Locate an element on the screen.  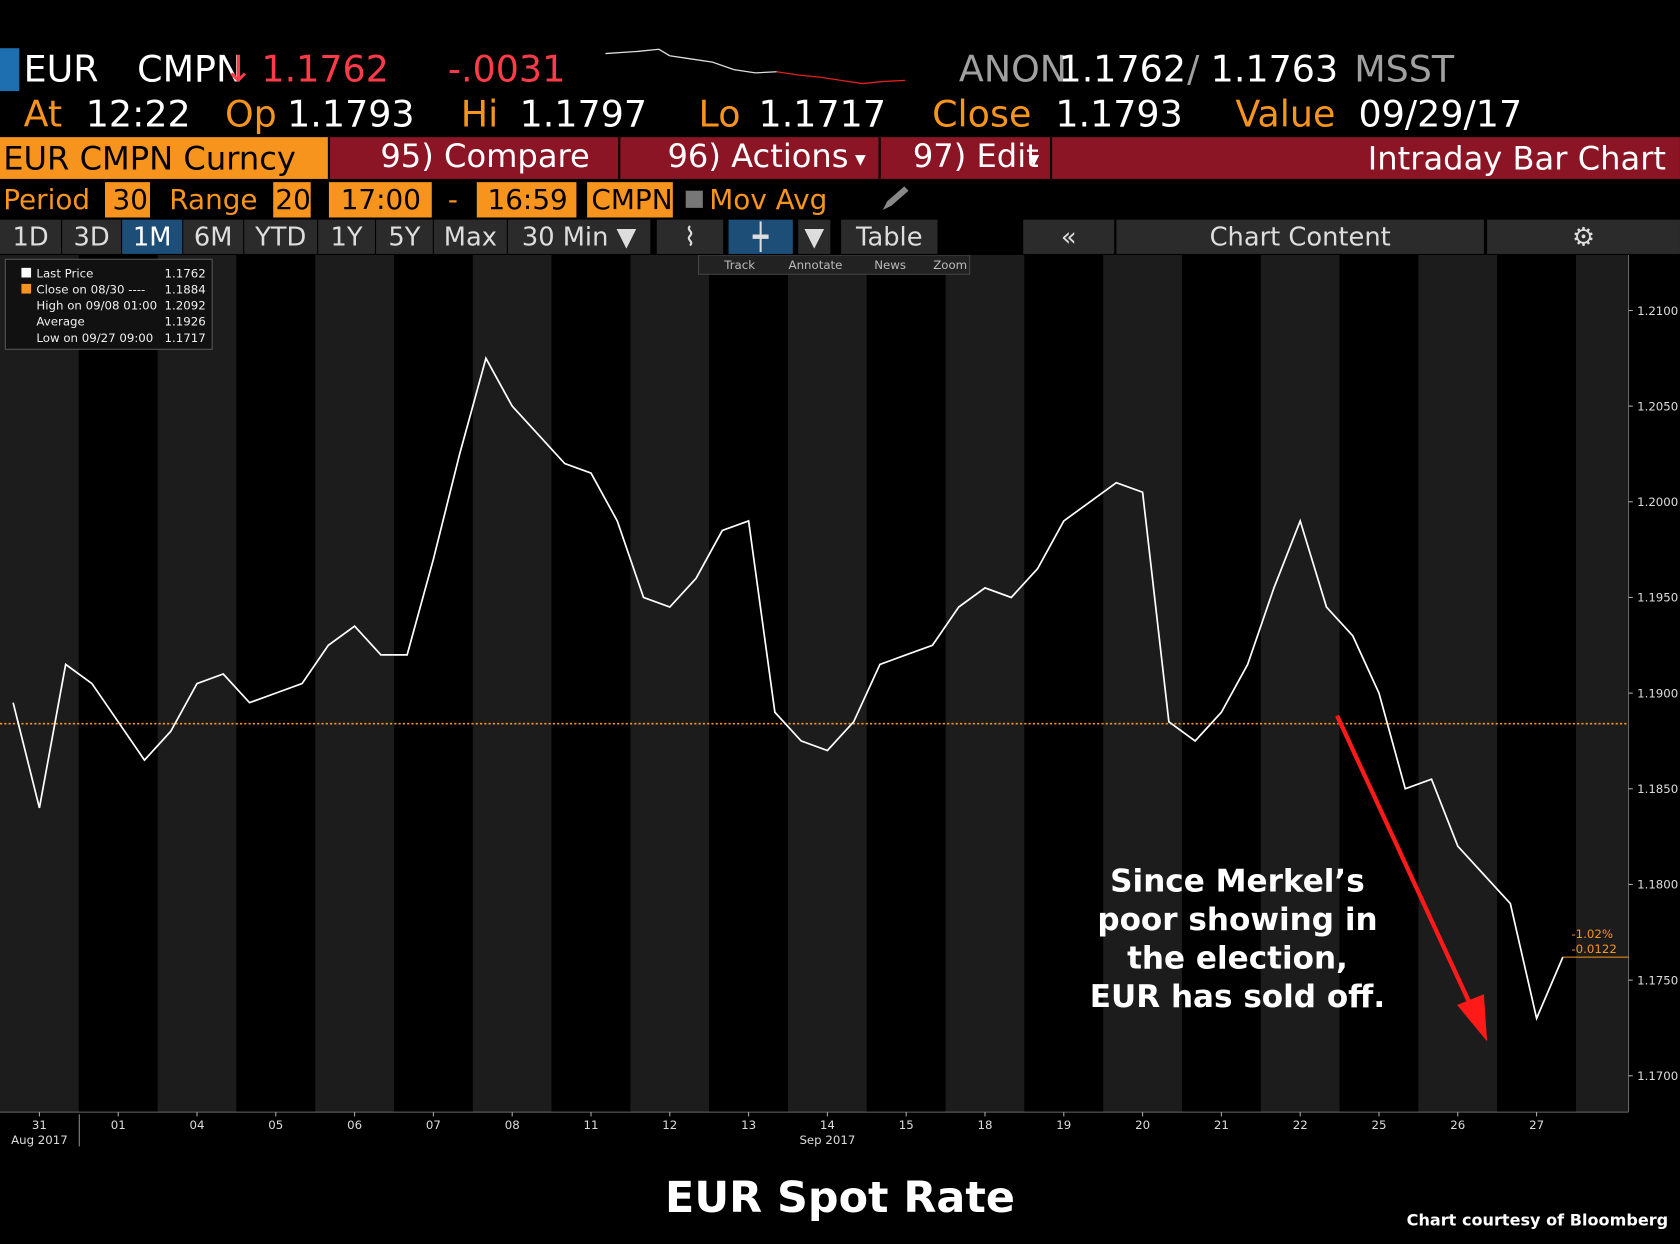
msst: MSST is located at coordinates (1404, 70).